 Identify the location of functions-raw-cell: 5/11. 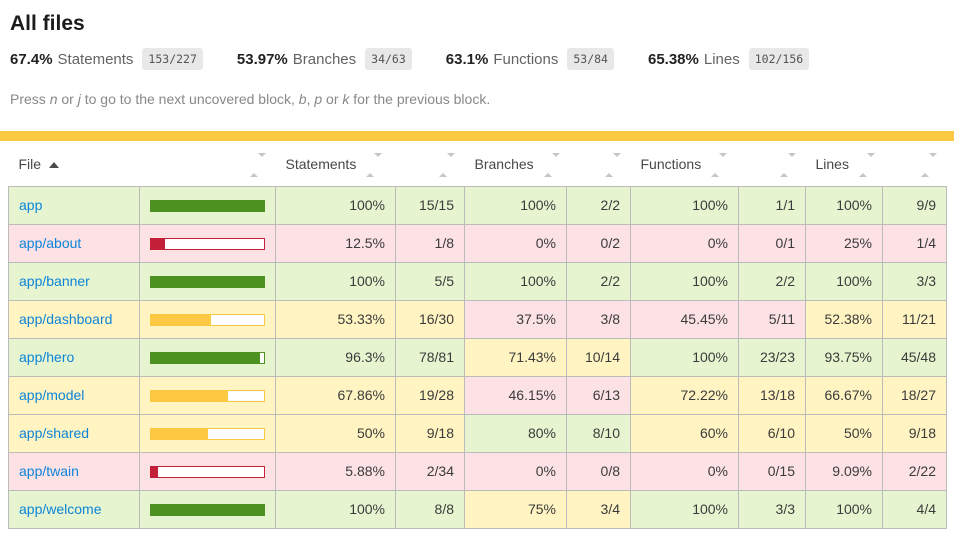
(772, 319).